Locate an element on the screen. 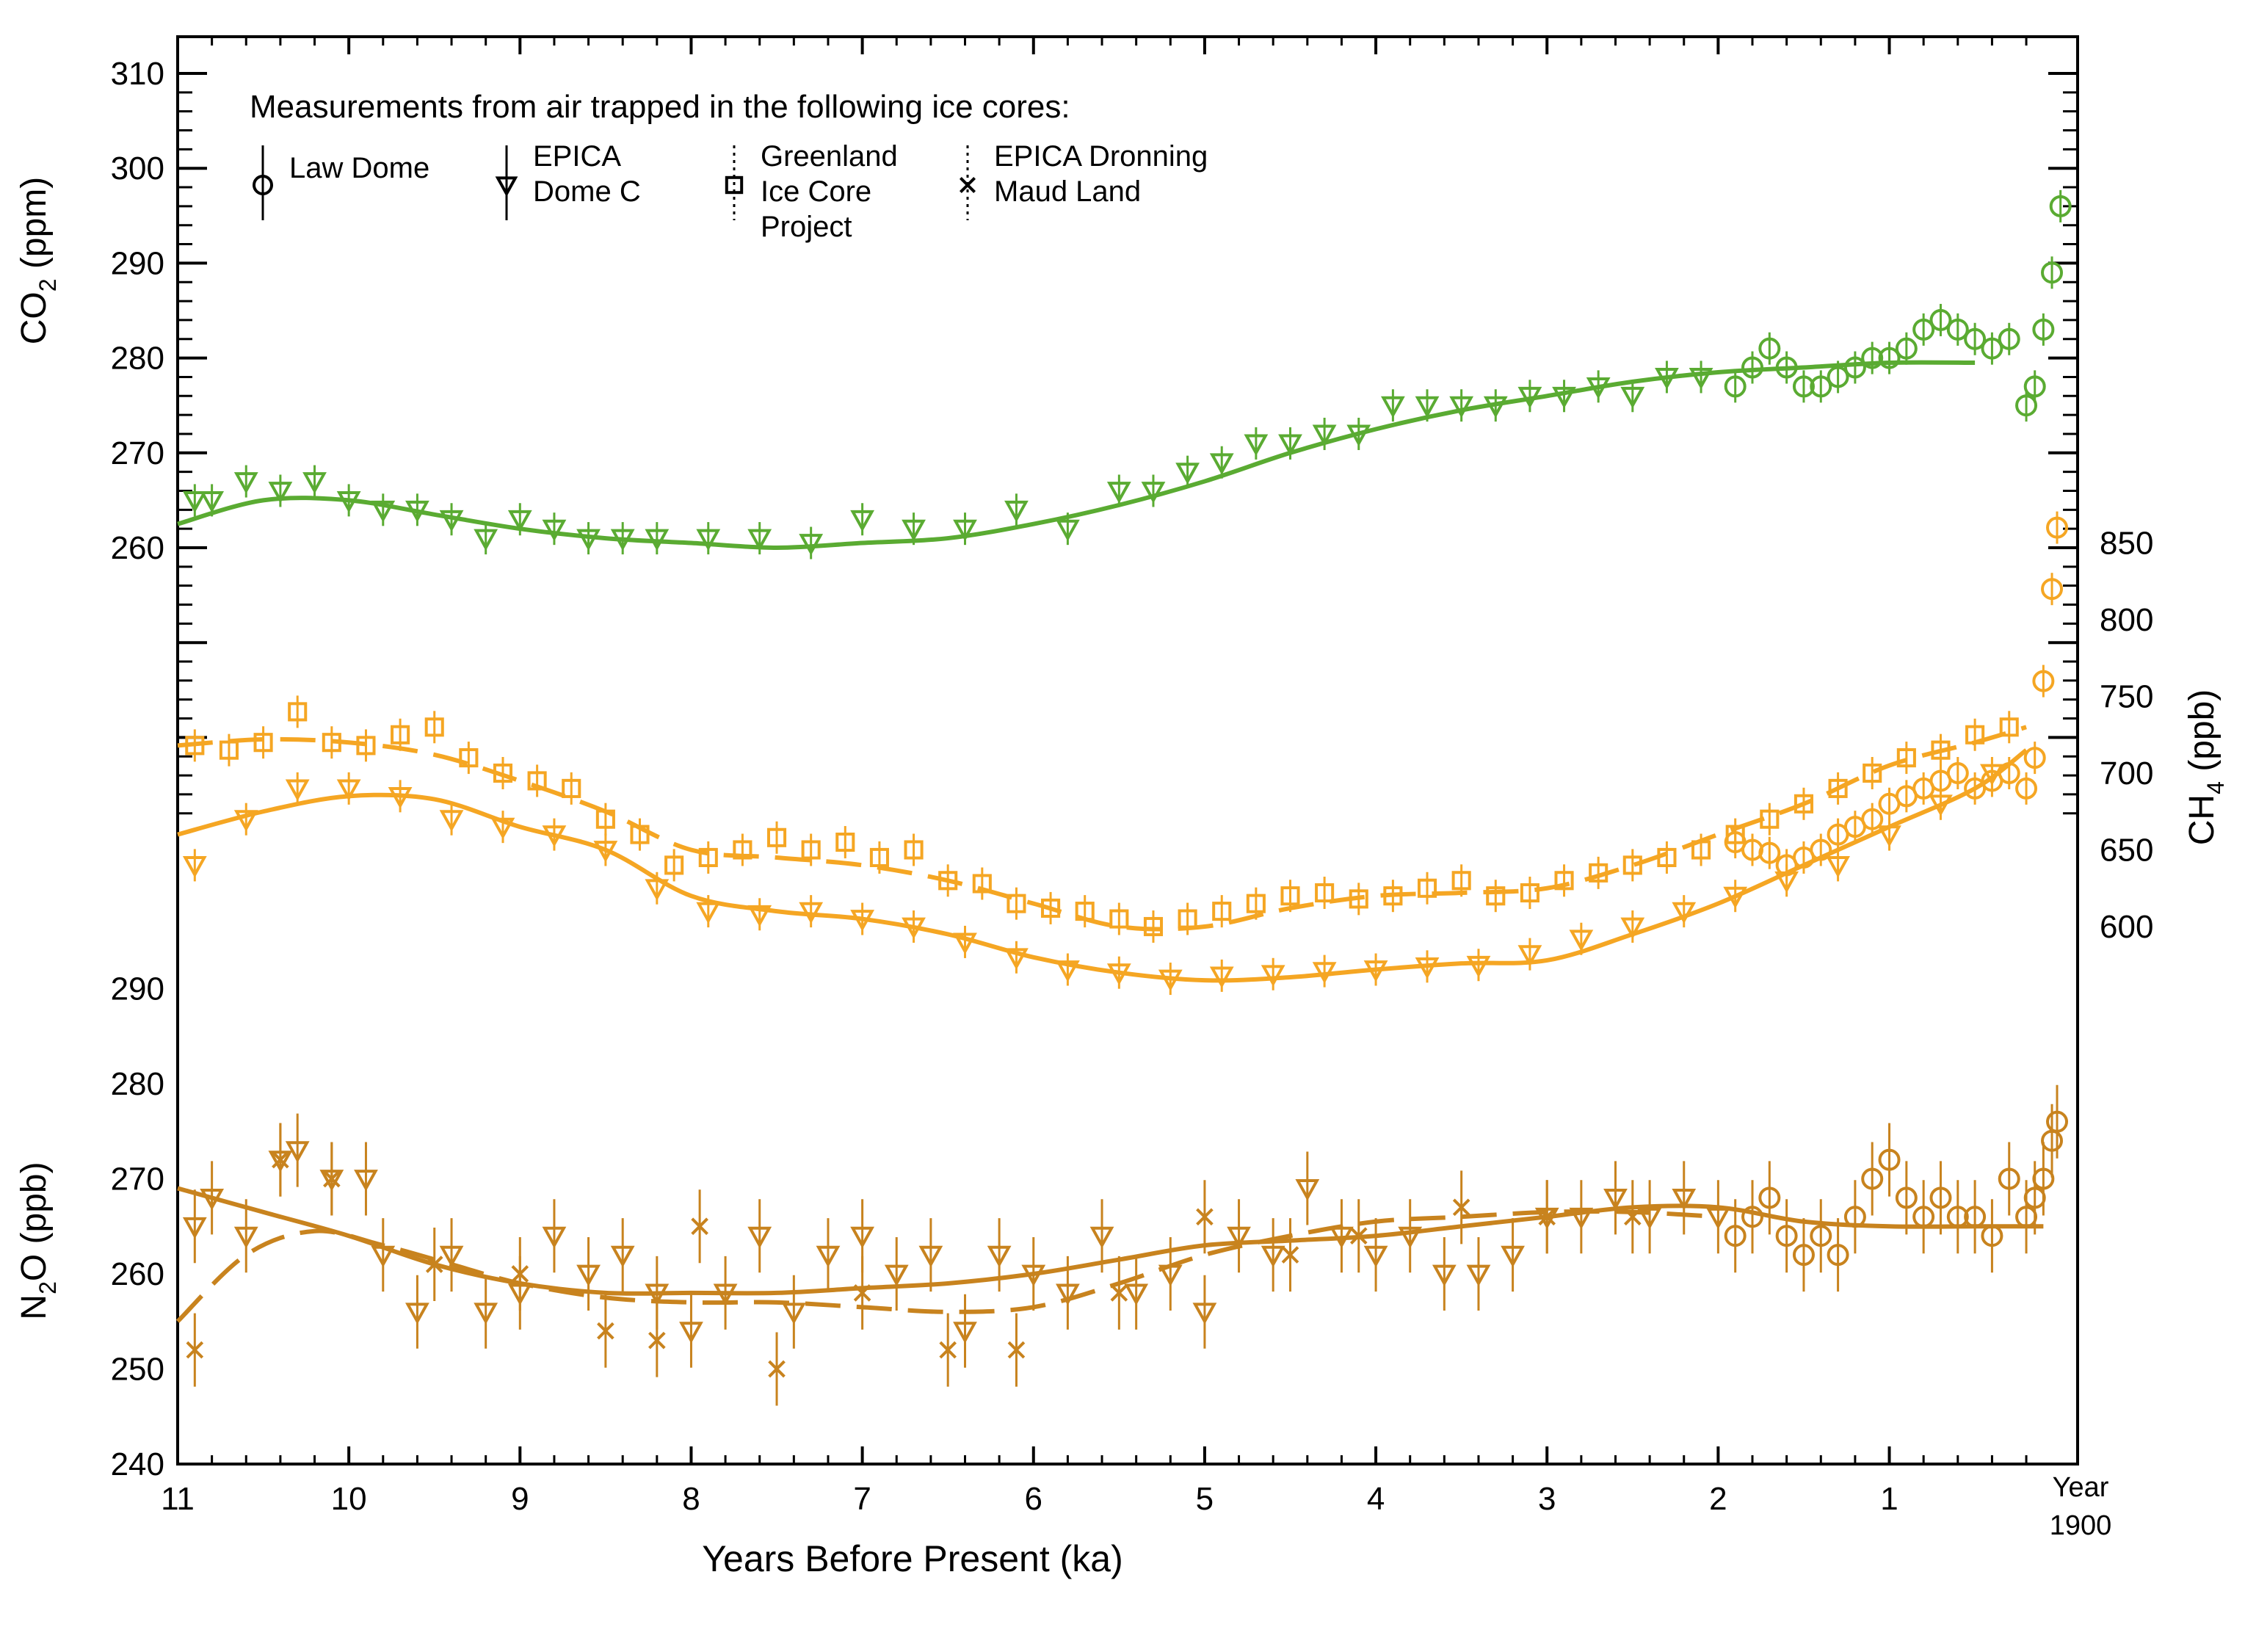  co2-tick-label: 270 is located at coordinates (137, 453).